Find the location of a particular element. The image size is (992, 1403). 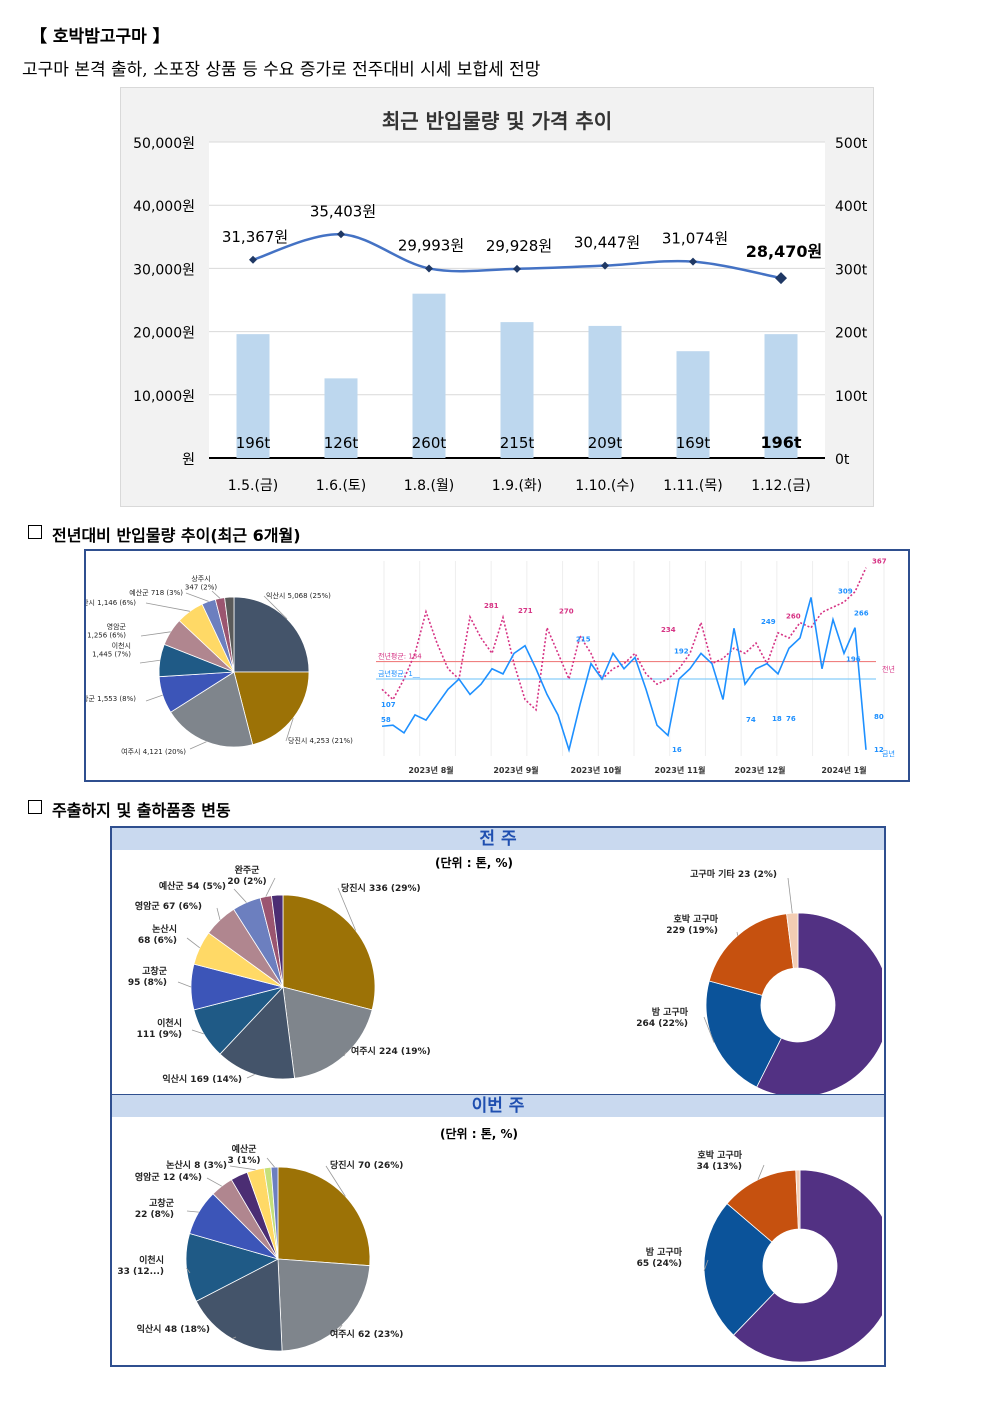

section-volume-trend: 전년대비 반입물량 추이(최근 6개월) is located at coordinates (164, 534).